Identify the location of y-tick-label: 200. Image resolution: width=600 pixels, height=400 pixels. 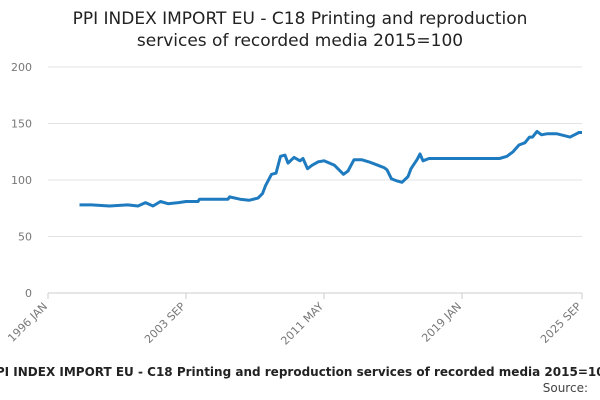
(21, 67).